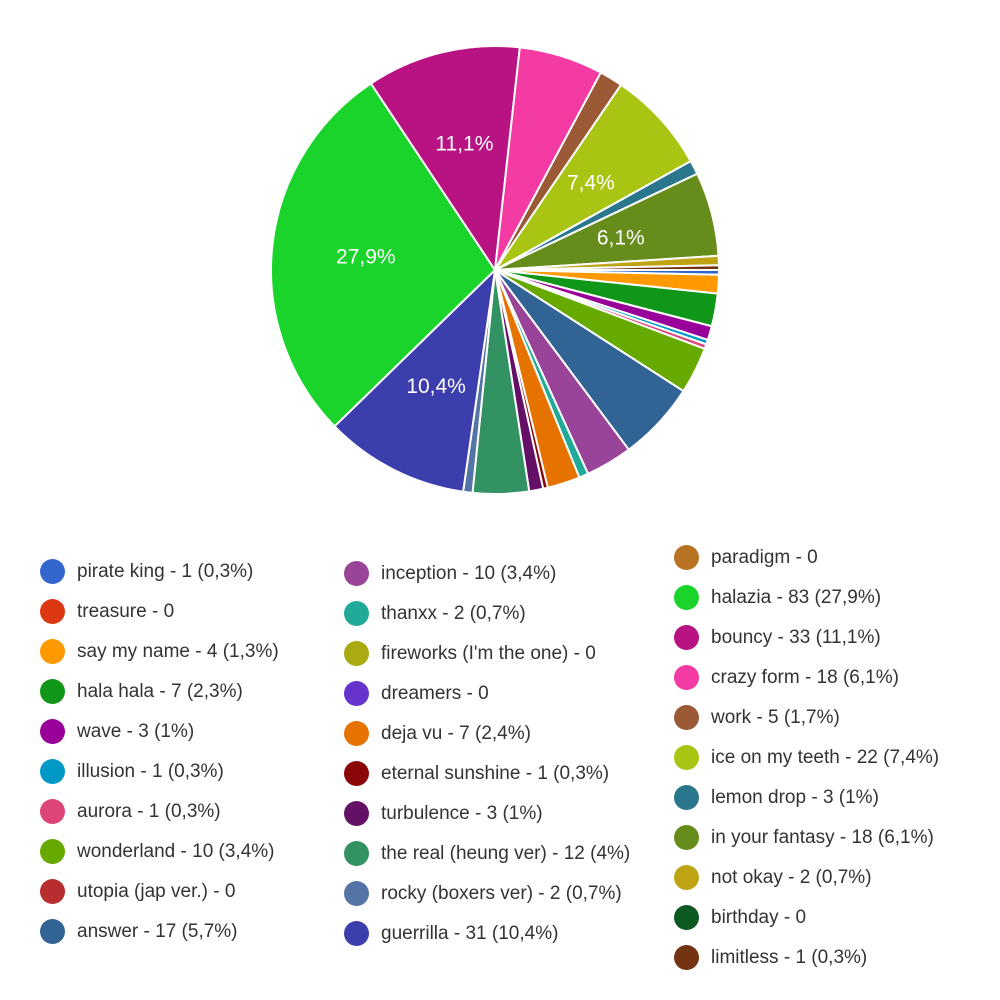 This screenshot has height=1000, width=1000. What do you see at coordinates (435, 693) in the screenshot?
I see `legend-label: dreamers - 0` at bounding box center [435, 693].